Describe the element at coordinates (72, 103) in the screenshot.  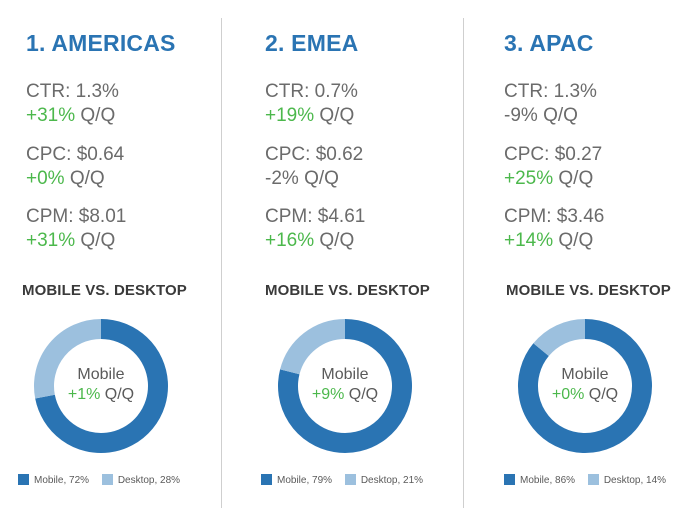
I see `metric-ctr: CTR: 1.3% +31% Q/Q` at that location.